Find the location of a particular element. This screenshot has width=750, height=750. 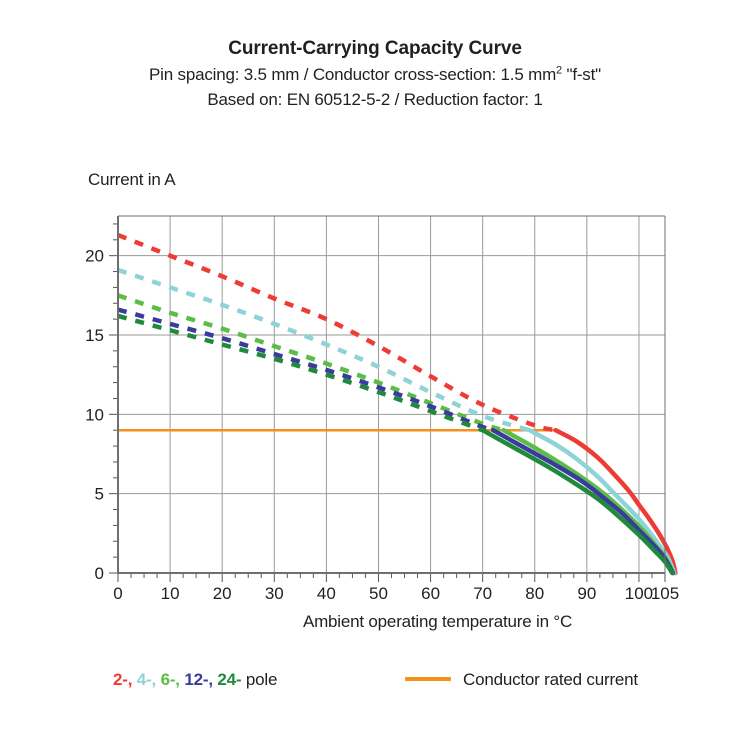

subtitle-text-b: "f-st" is located at coordinates (581, 74).